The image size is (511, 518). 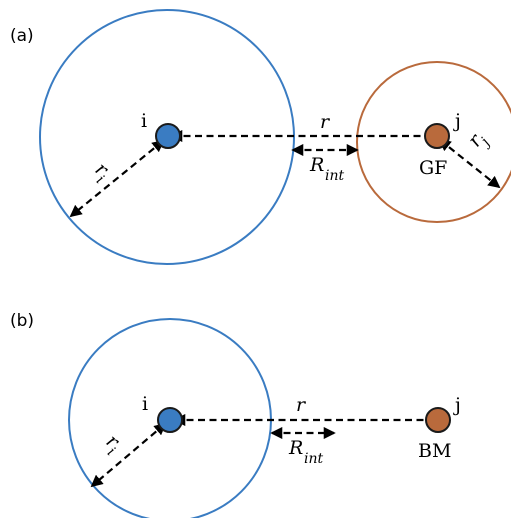 I want to click on particle-j-type-label: GF, so click(x=433, y=168).